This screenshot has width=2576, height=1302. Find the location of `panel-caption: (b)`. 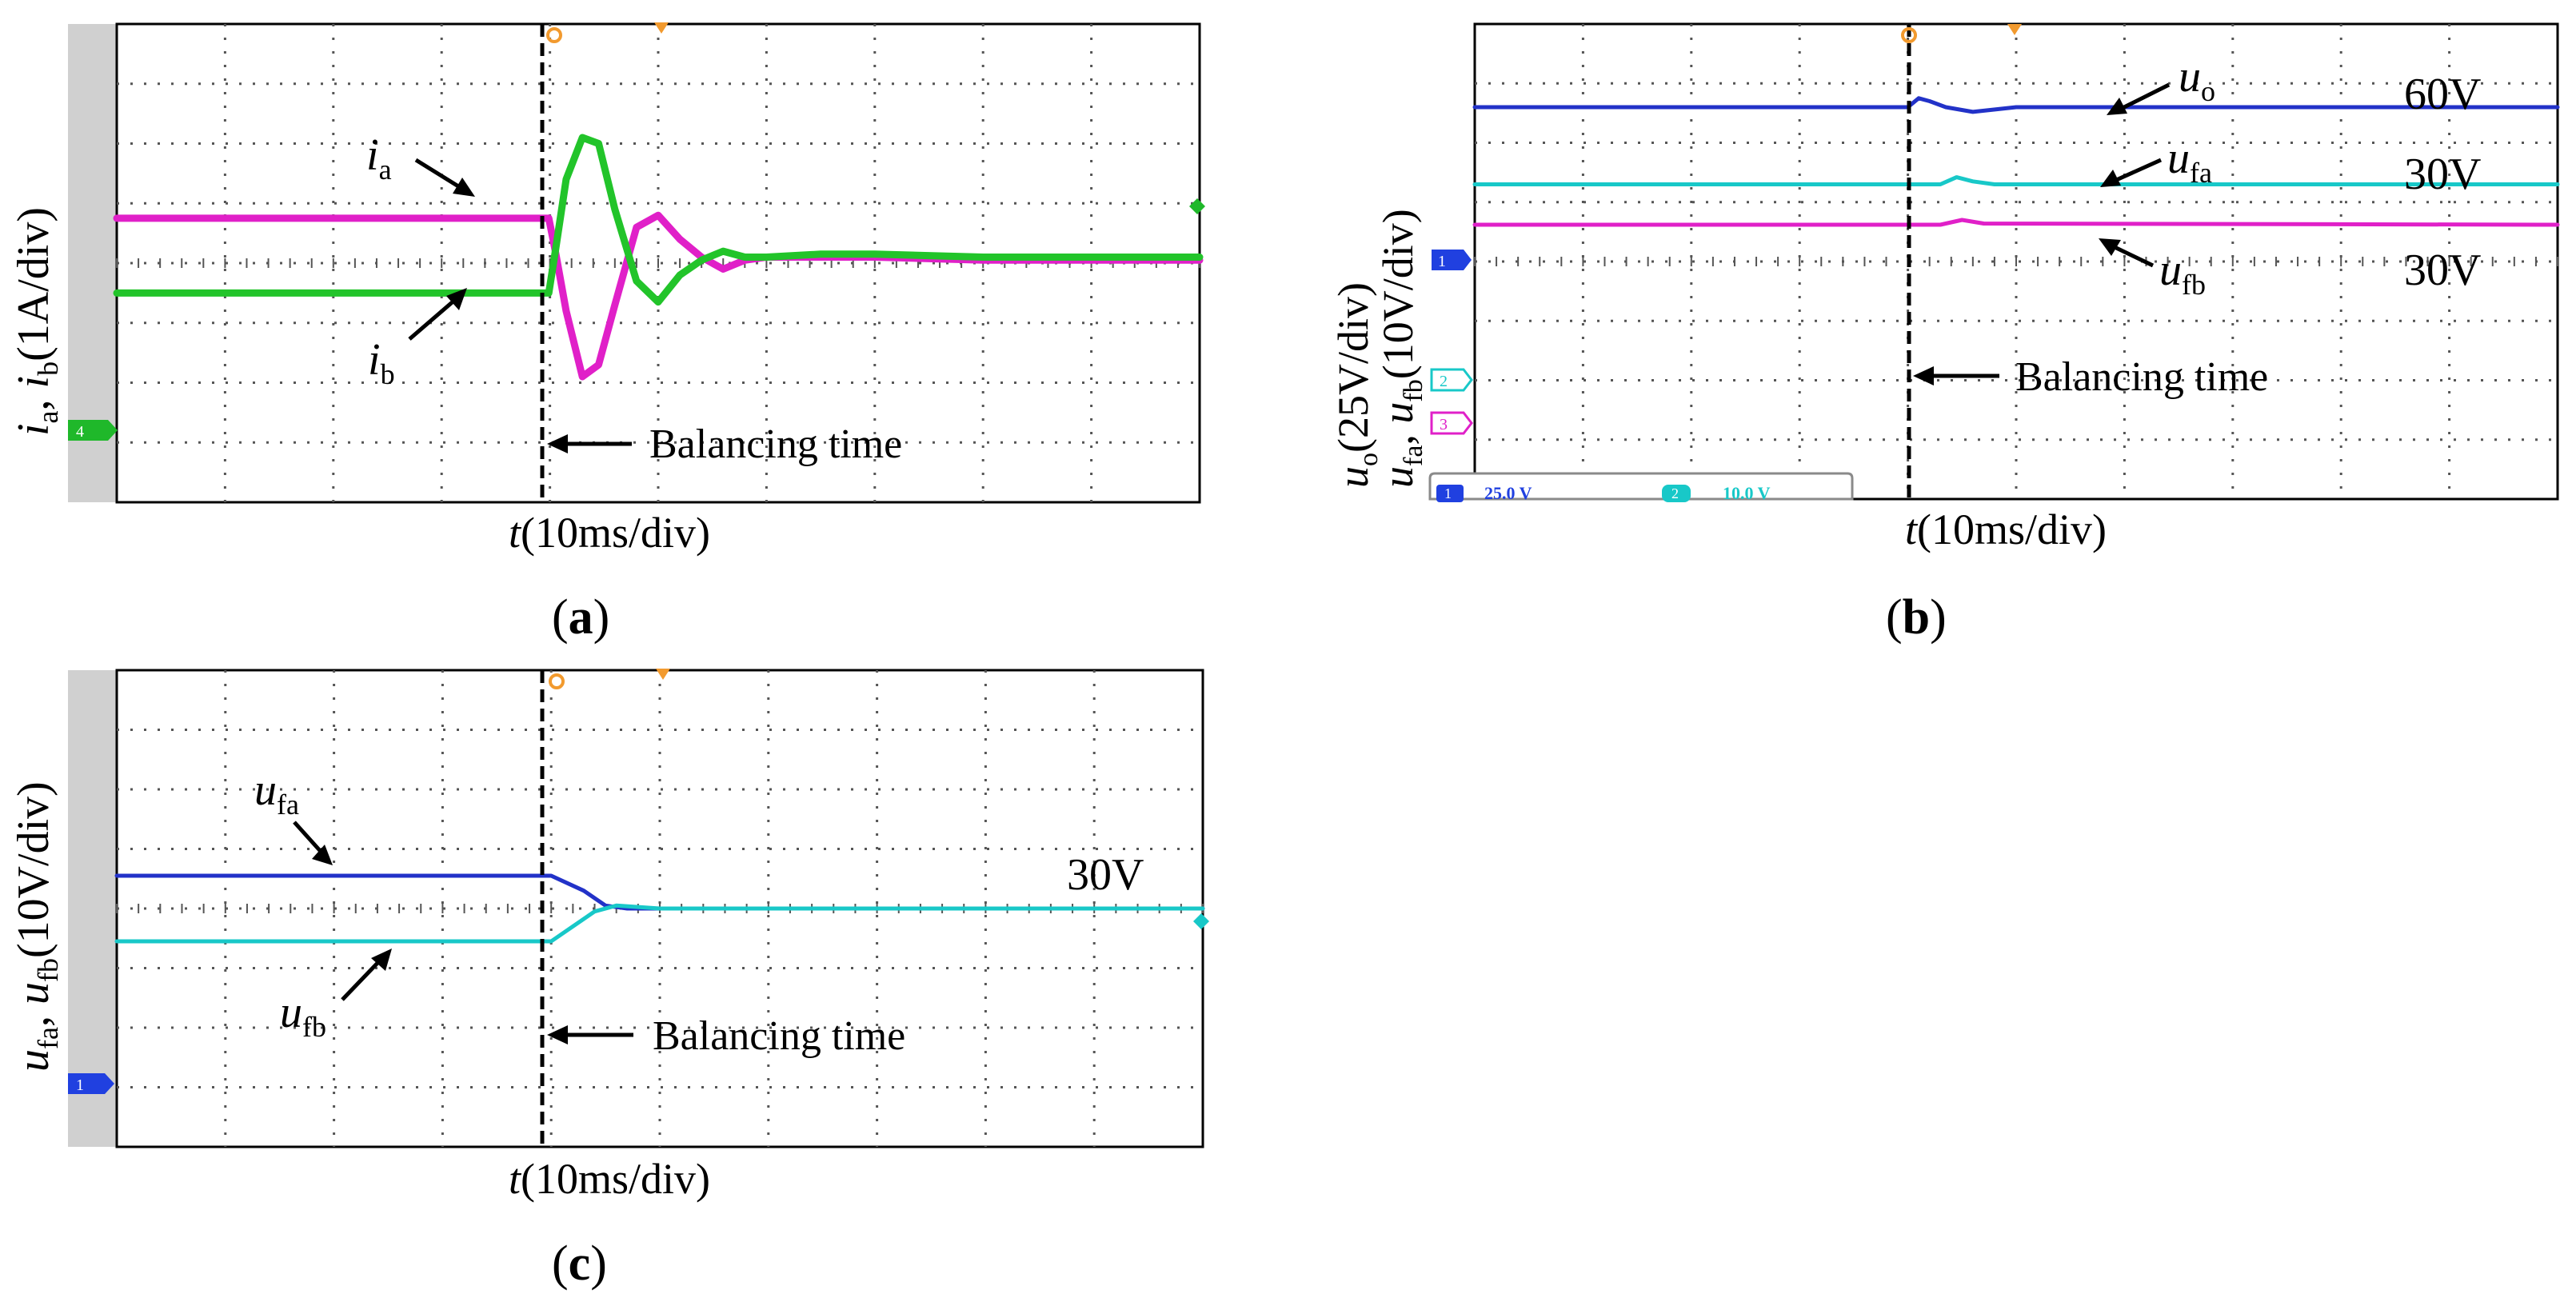

panel-caption: (b) is located at coordinates (1917, 618).